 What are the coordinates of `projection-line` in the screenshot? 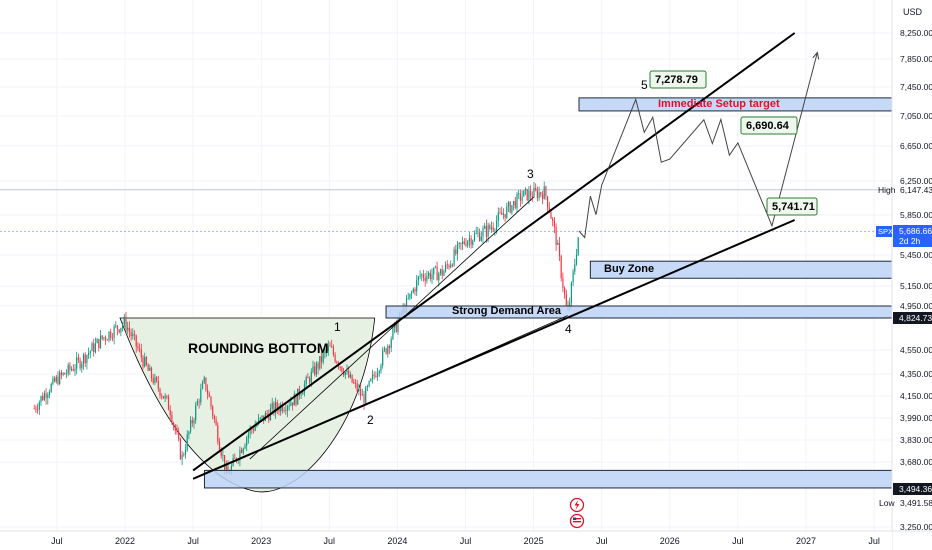 It's located at (698, 145).